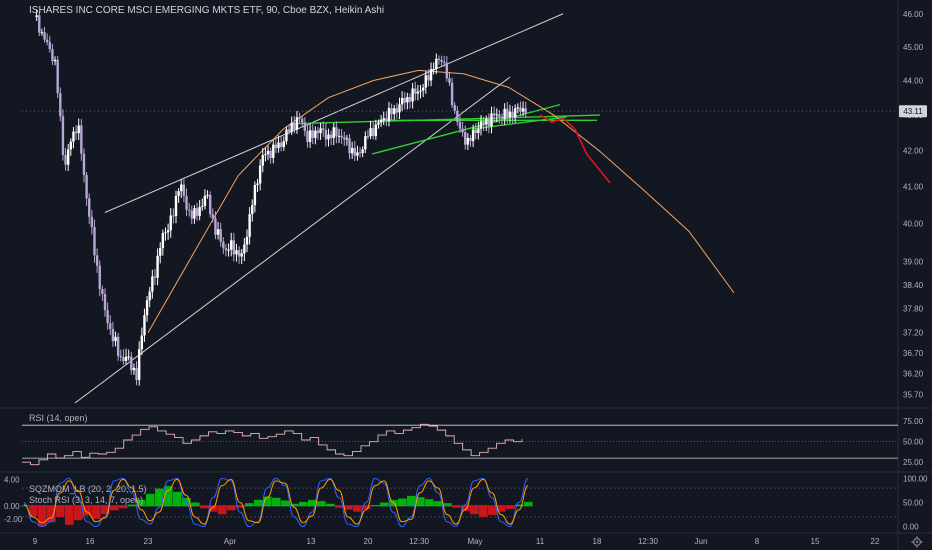 This screenshot has width=932, height=550. Describe the element at coordinates (913, 421) in the screenshot. I see `rsi-tick-label: 75.00` at that location.